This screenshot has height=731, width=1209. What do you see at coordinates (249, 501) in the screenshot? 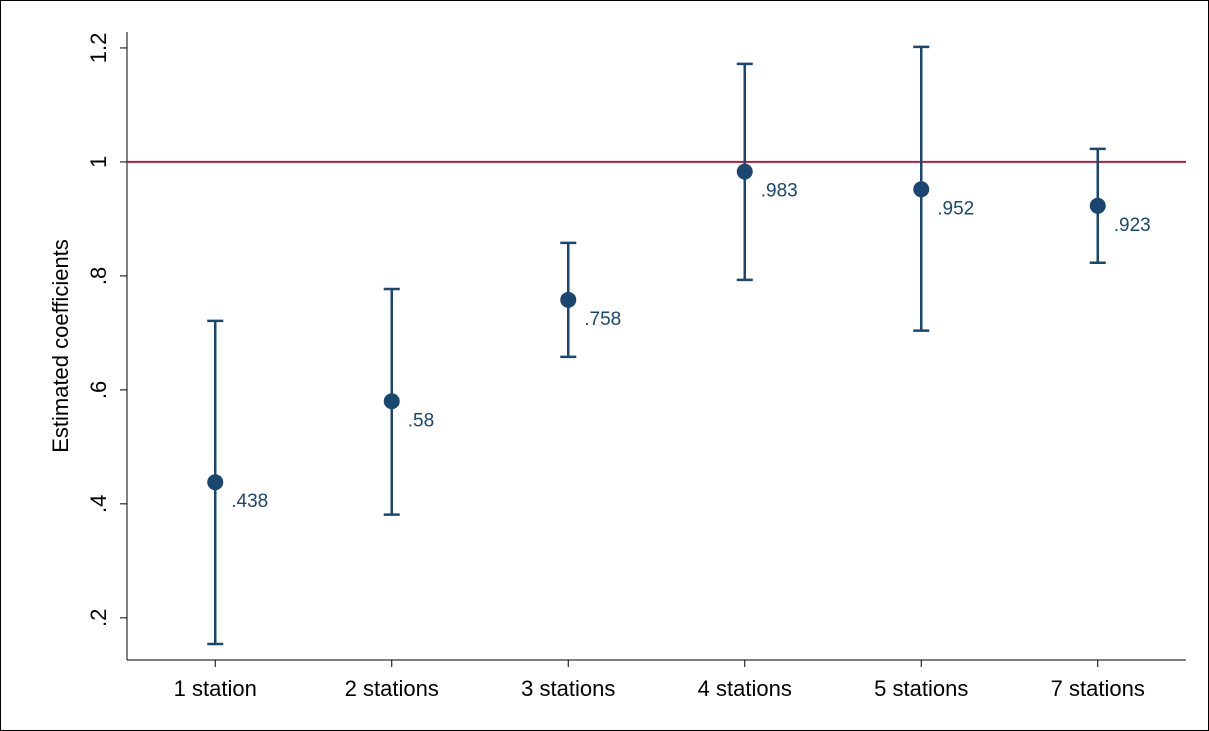
I see `value-label: .438` at bounding box center [249, 501].